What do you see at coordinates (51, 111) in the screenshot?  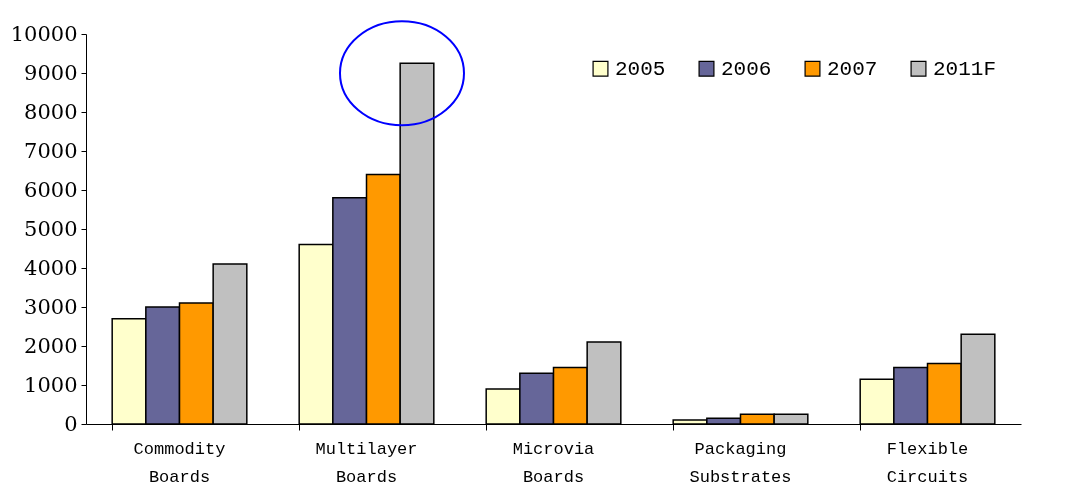 I see `y-tick-label: 8000` at bounding box center [51, 111].